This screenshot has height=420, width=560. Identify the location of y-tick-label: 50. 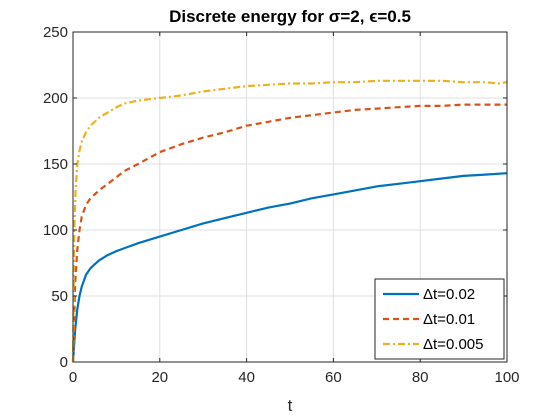
(59, 296).